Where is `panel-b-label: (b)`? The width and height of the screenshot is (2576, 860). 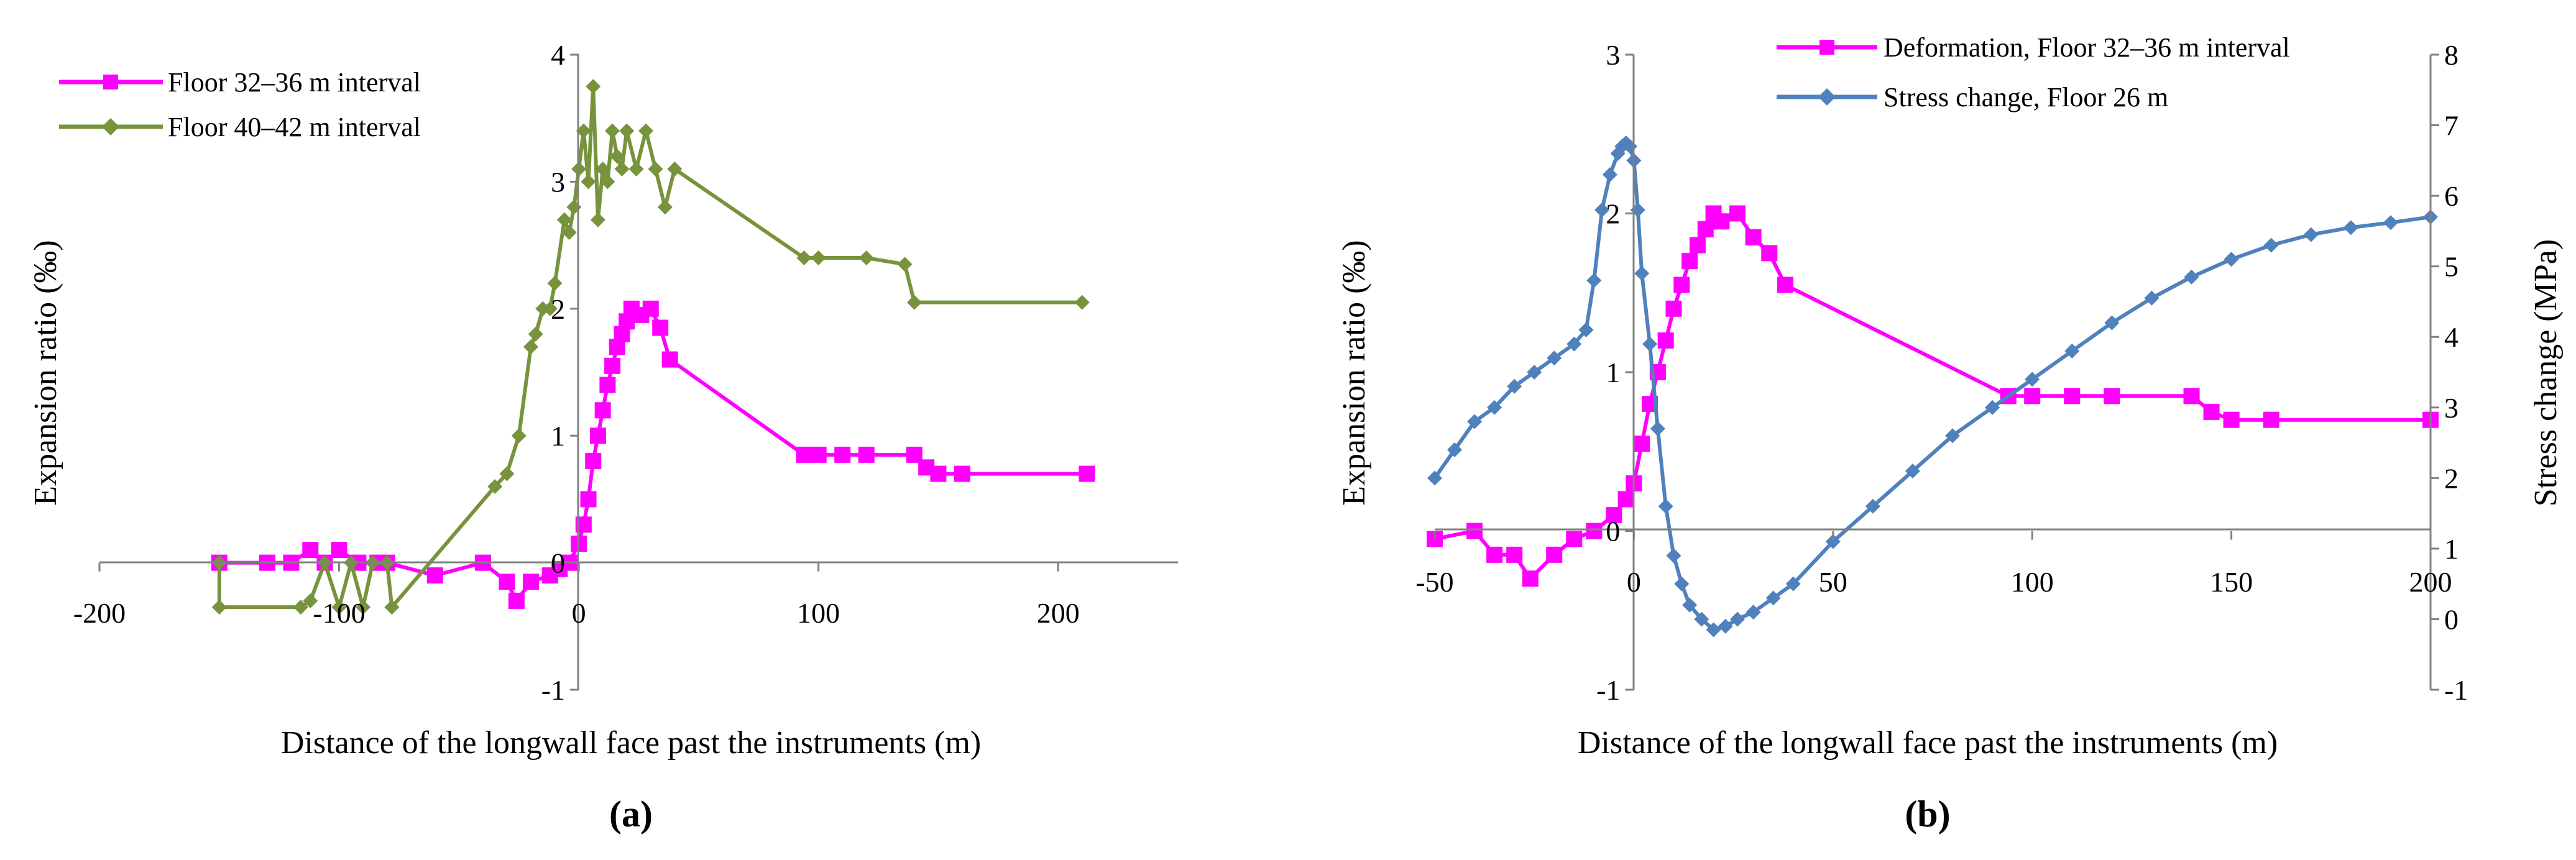 panel-b-label: (b) is located at coordinates (1927, 814).